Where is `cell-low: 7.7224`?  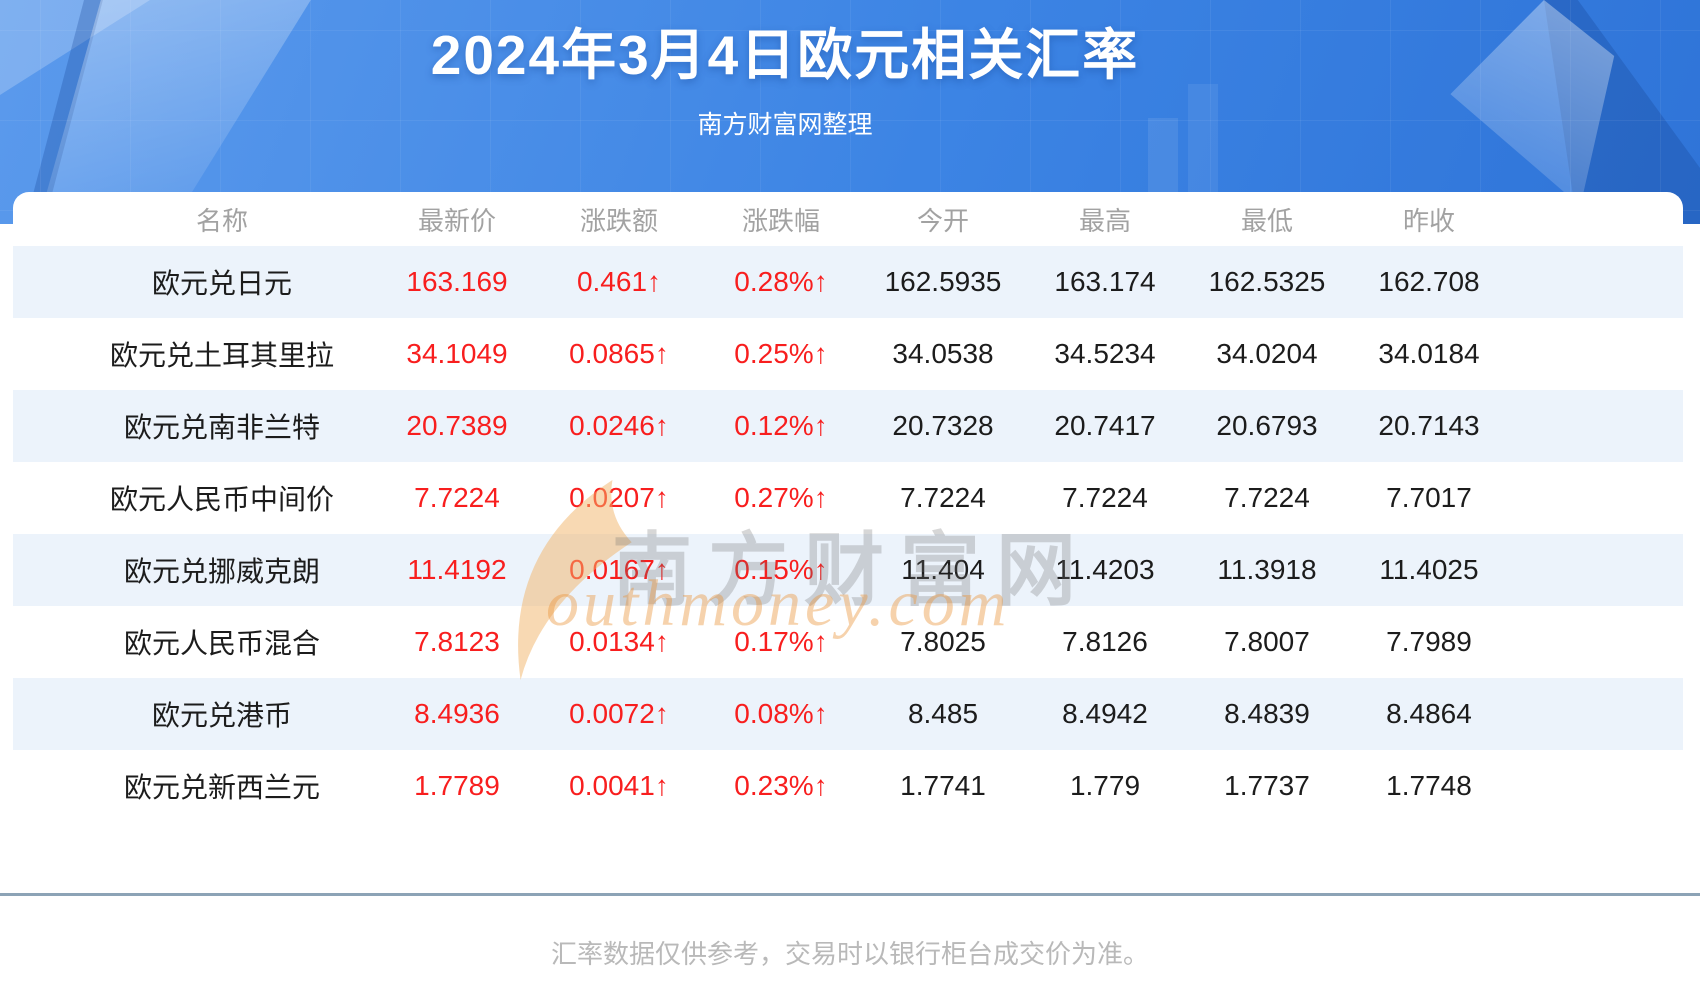
cell-low: 7.7224 is located at coordinates (1267, 497).